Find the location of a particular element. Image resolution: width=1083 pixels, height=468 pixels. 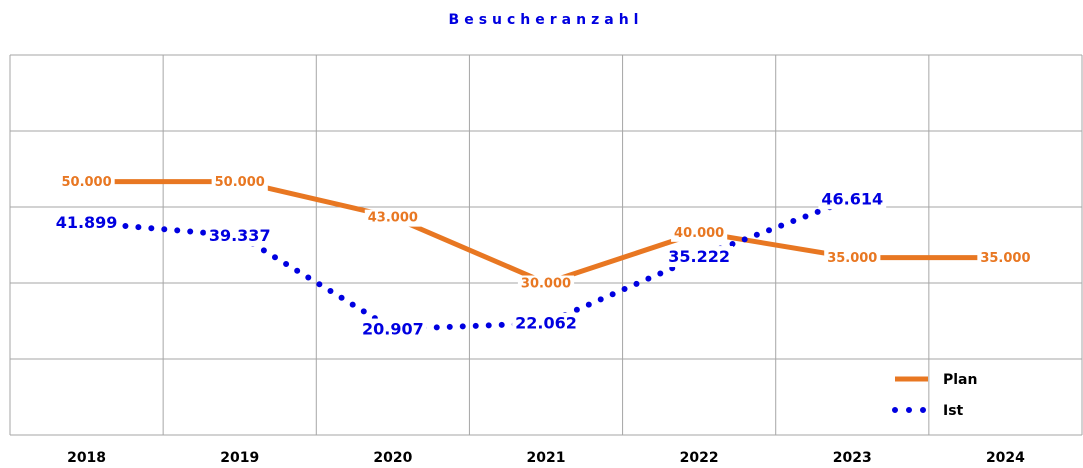

data-label: 46.614 is located at coordinates (852, 198).